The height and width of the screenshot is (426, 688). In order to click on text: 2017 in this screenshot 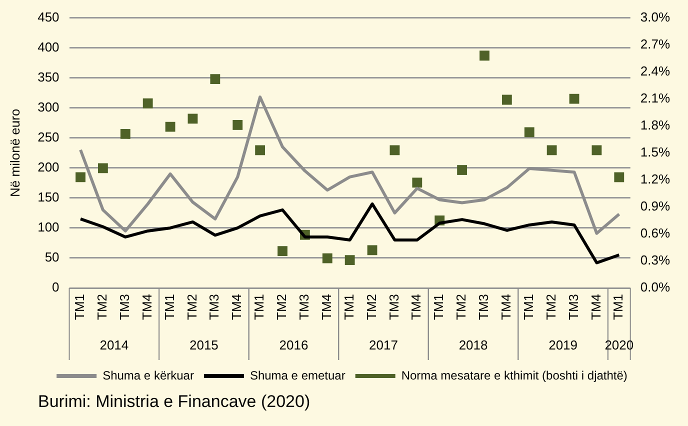, I will do `click(383, 345)`.